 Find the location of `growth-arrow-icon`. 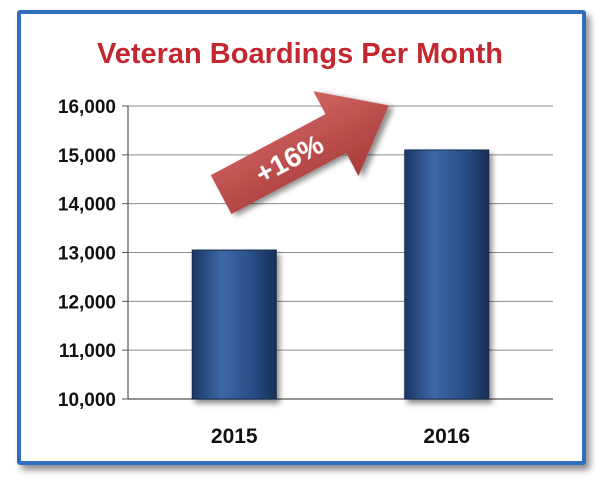

growth-arrow-icon is located at coordinates (299, 153).